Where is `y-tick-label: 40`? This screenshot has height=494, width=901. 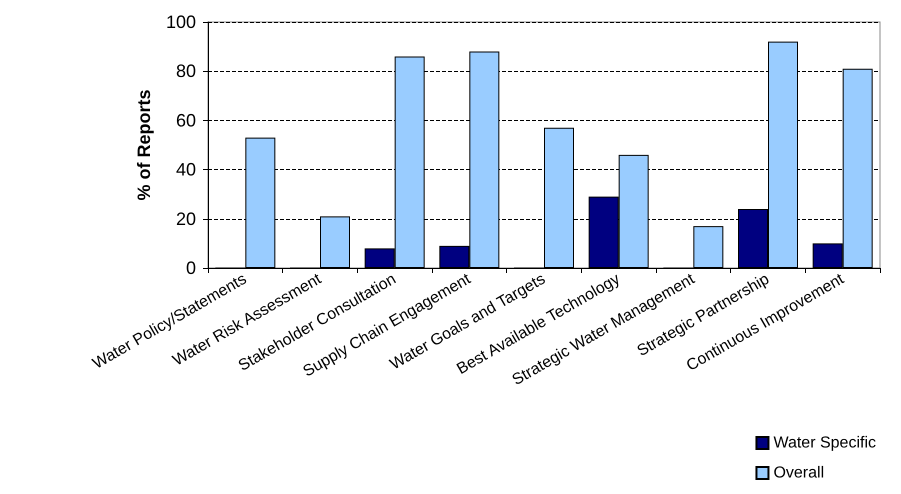
y-tick-label: 40 is located at coordinates (186, 170).